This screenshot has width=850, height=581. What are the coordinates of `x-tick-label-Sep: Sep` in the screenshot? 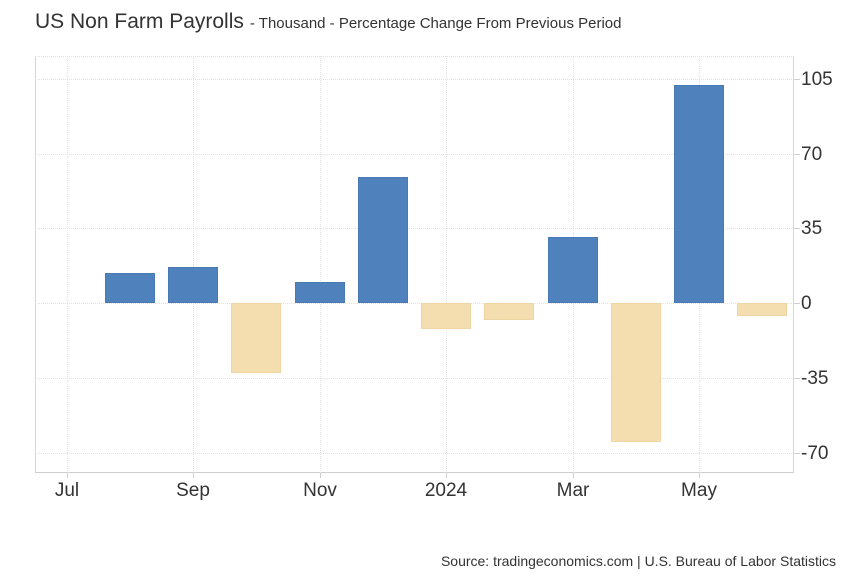 It's located at (193, 490).